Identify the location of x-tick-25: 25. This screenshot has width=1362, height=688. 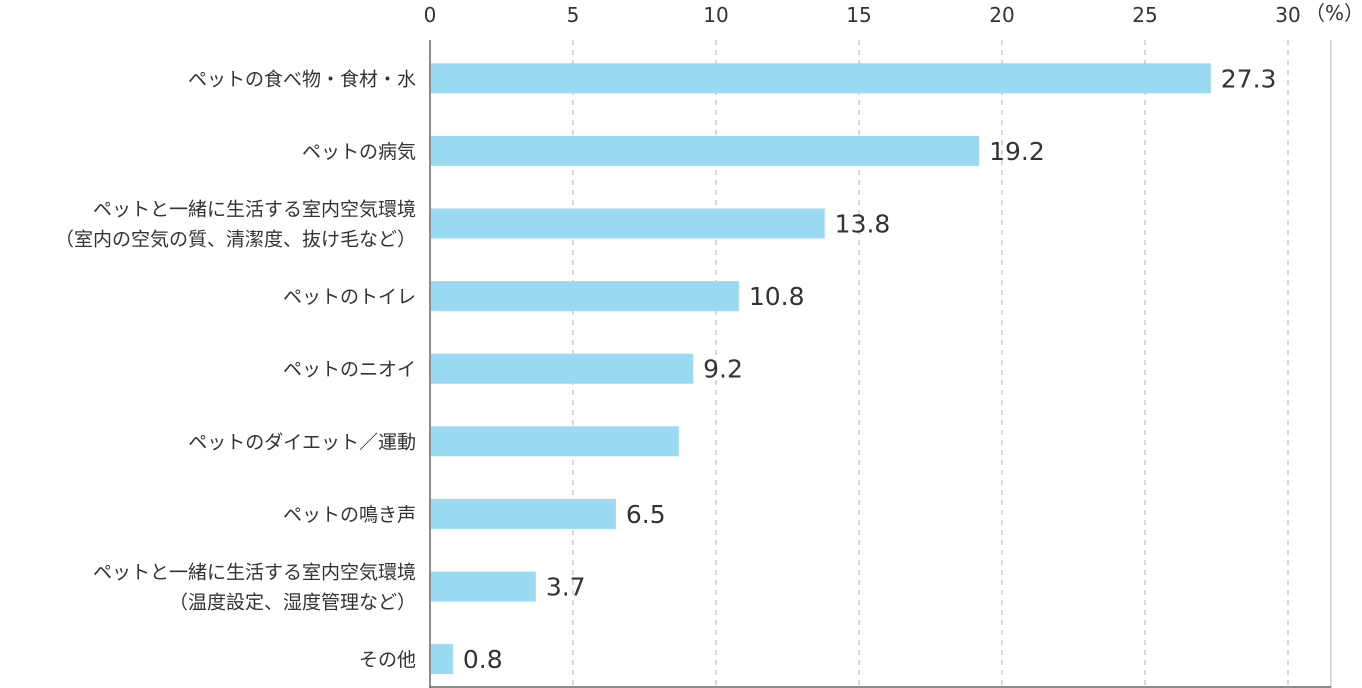
(1144, 15).